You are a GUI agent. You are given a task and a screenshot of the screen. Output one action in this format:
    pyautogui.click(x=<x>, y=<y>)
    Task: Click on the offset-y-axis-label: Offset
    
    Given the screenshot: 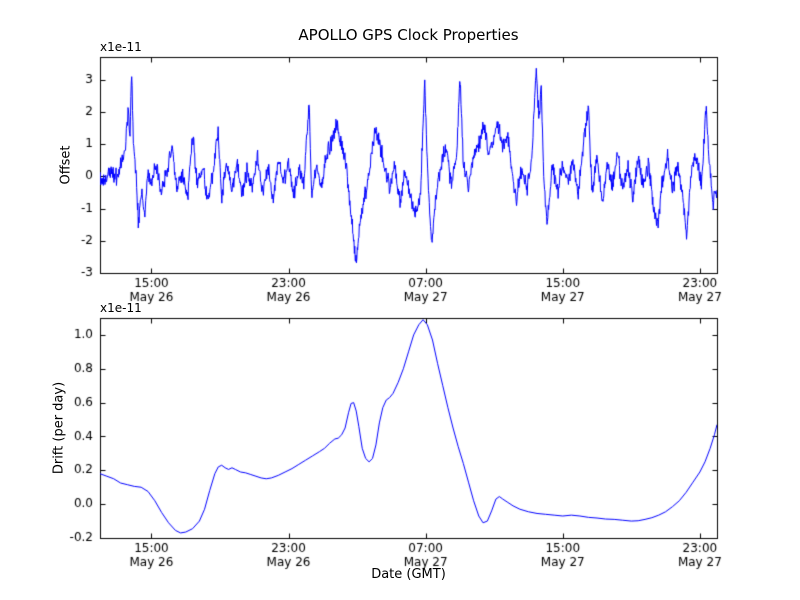 What is the action you would take?
    pyautogui.click(x=66, y=165)
    